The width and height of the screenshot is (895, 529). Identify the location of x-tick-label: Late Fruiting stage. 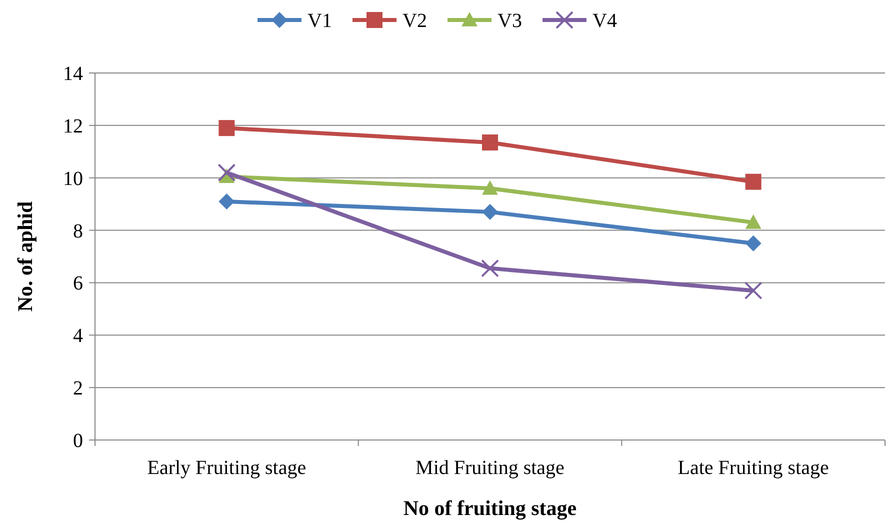
(753, 468).